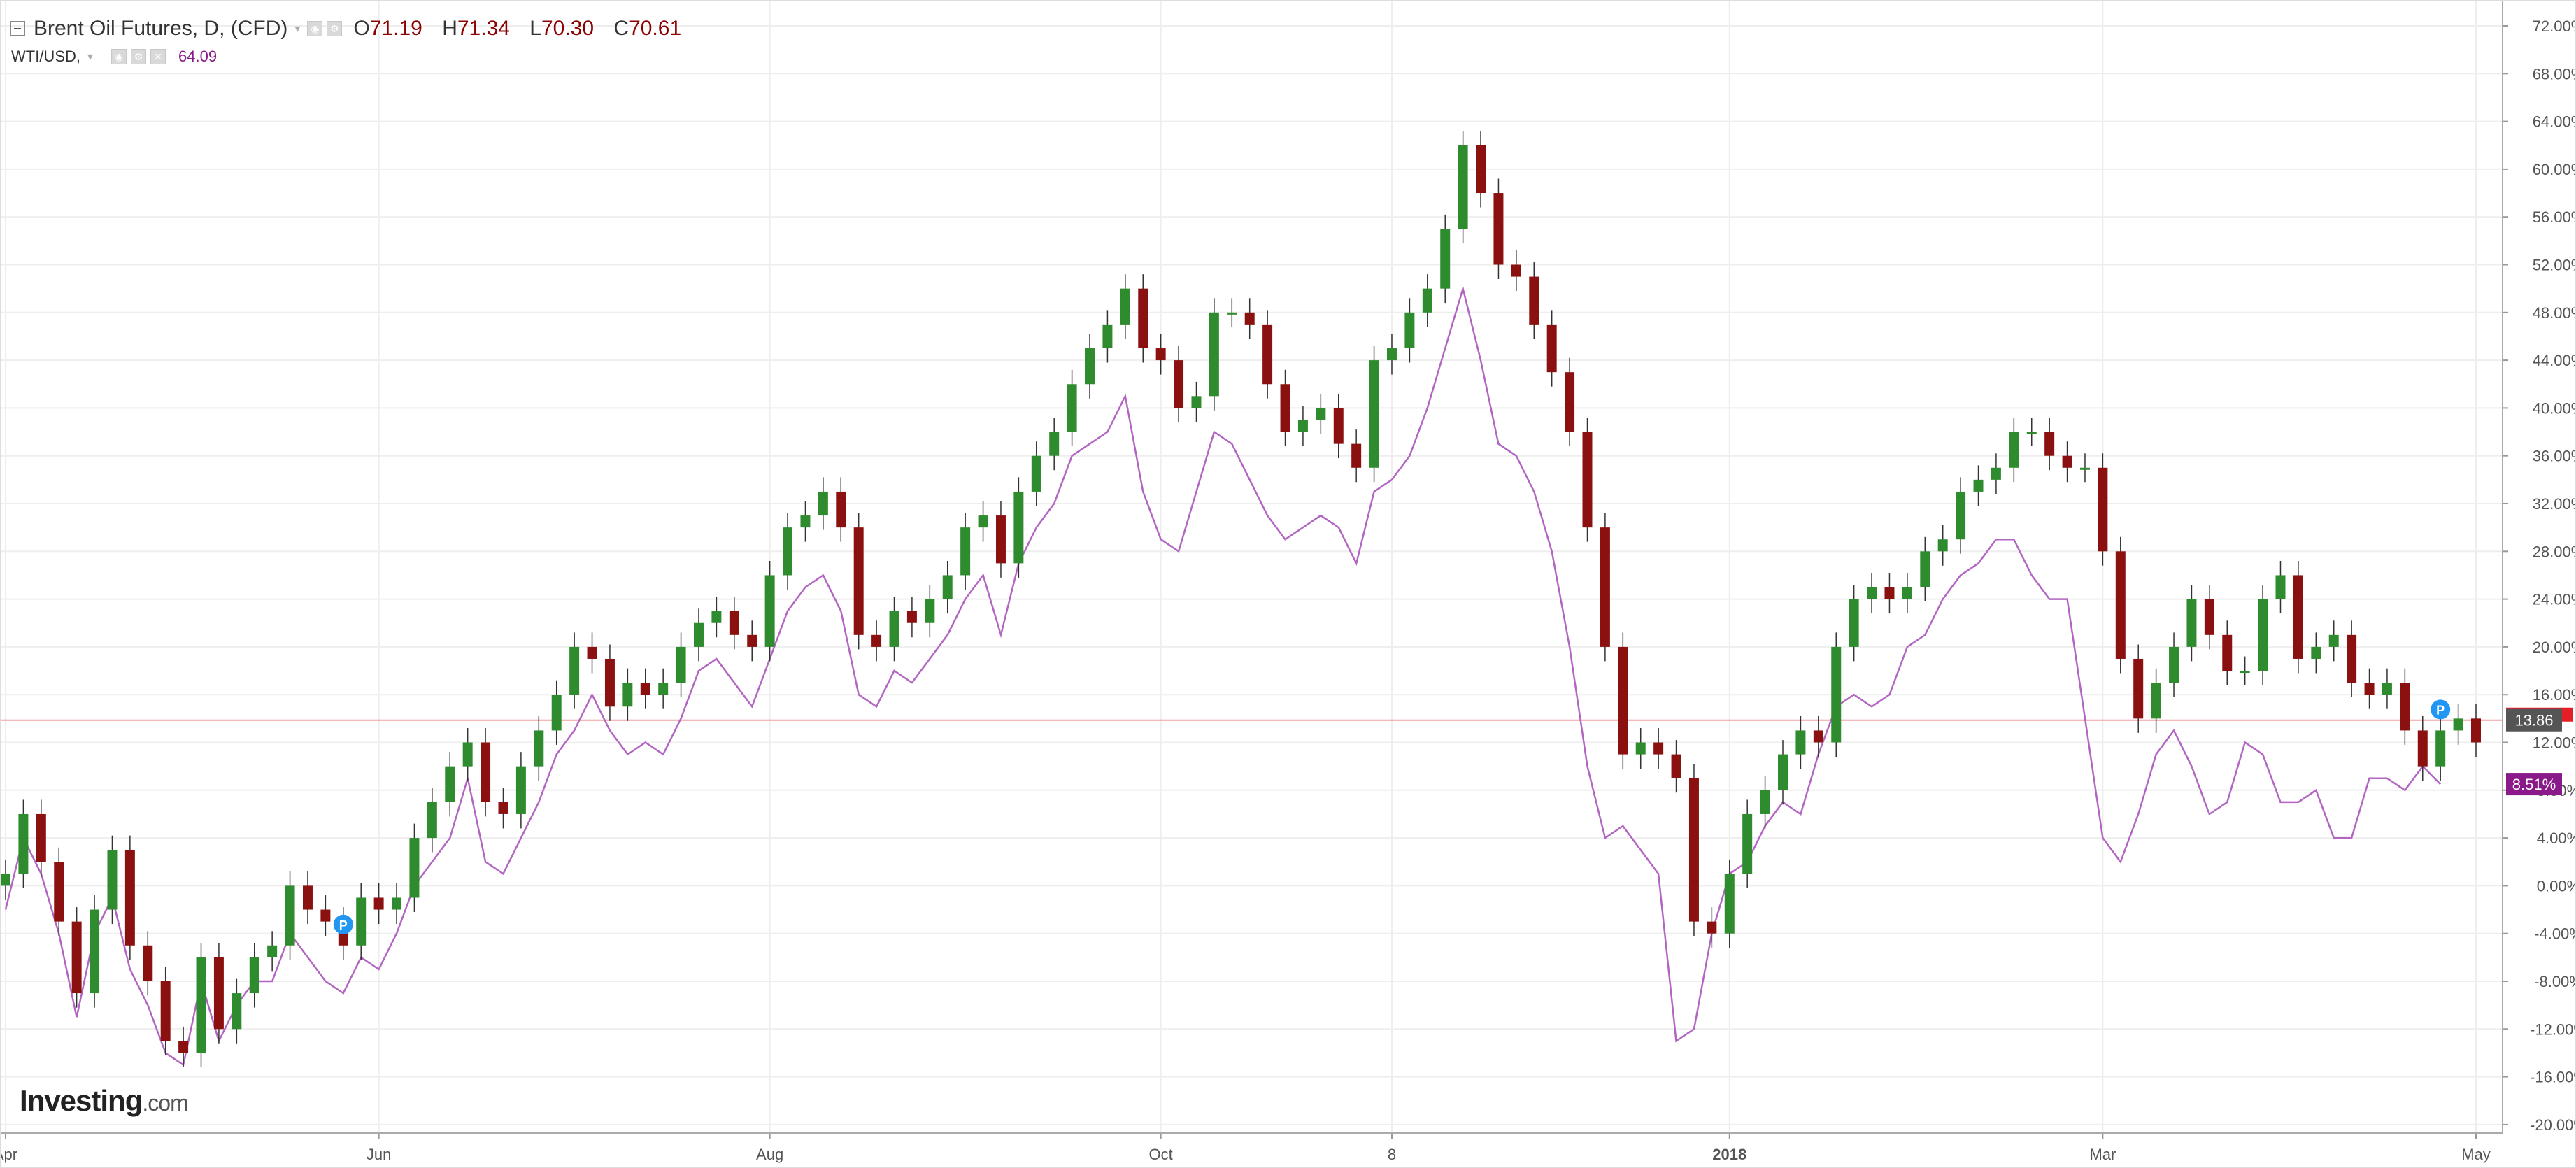 The height and width of the screenshot is (1168, 2576). Describe the element at coordinates (2476, 1155) in the screenshot. I see `x-tick-label: May` at that location.